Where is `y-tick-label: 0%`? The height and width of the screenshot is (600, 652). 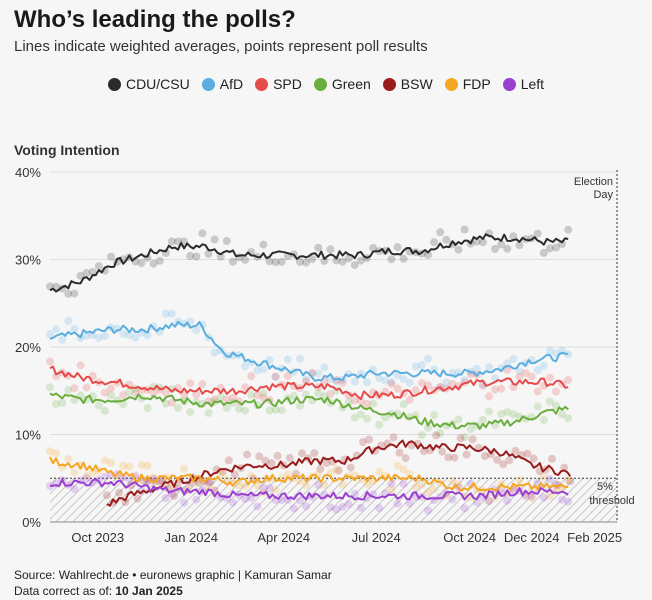
y-tick-label: 0% is located at coordinates (31, 522).